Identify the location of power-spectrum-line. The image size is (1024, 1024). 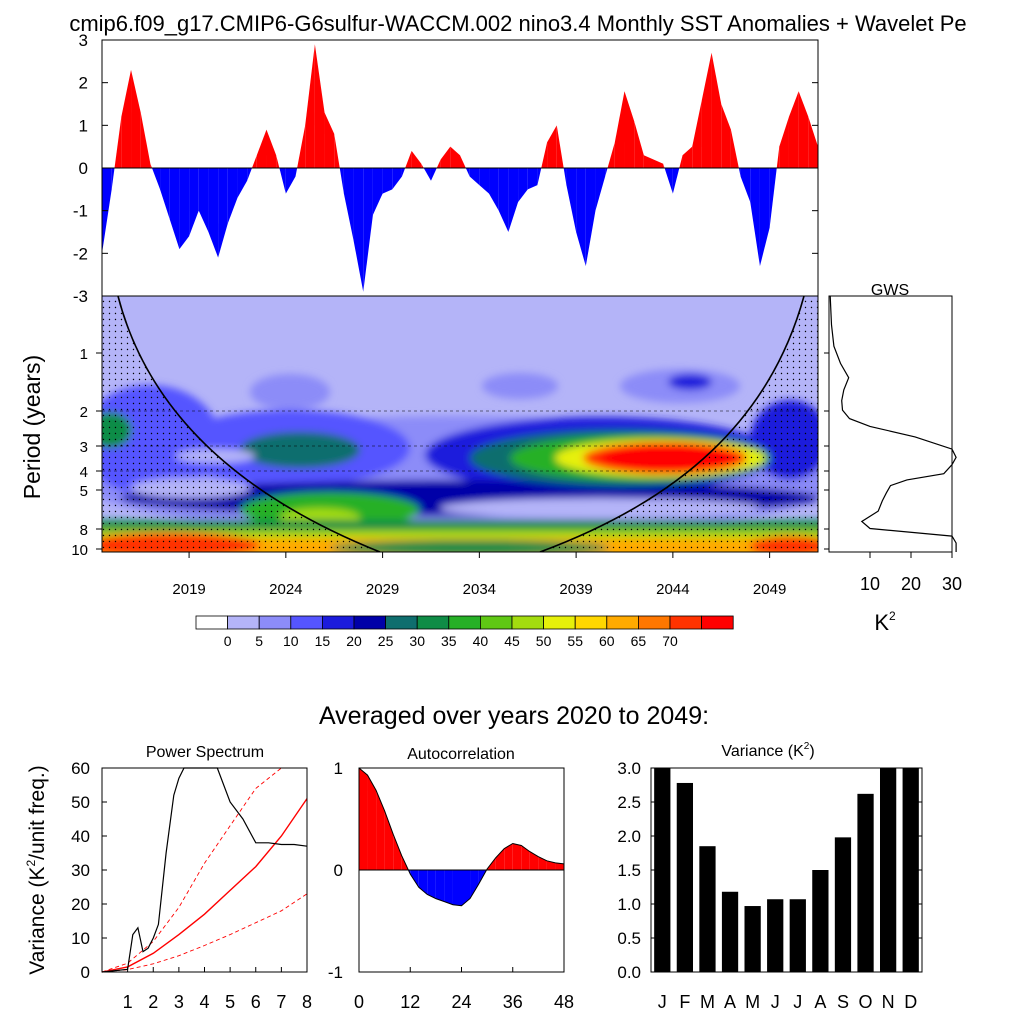
(204, 870).